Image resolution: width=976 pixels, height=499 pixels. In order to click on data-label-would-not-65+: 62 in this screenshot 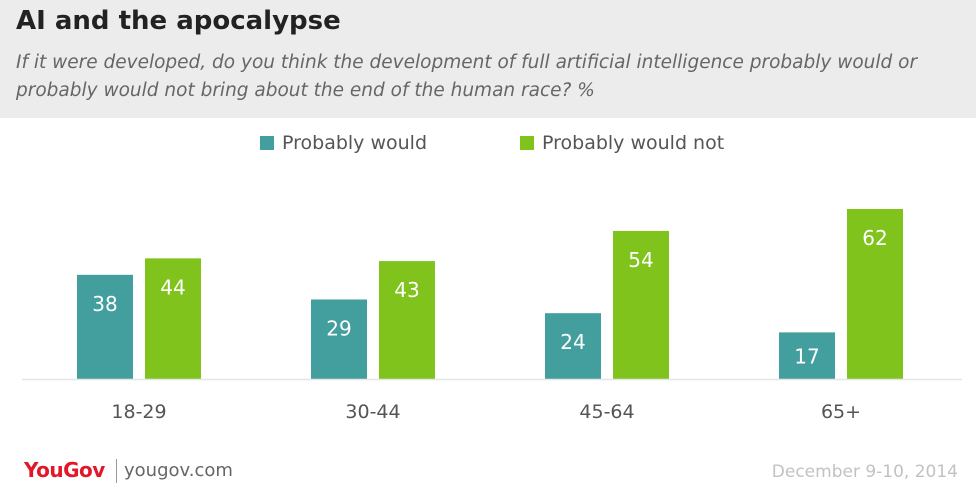, I will do `click(874, 238)`.